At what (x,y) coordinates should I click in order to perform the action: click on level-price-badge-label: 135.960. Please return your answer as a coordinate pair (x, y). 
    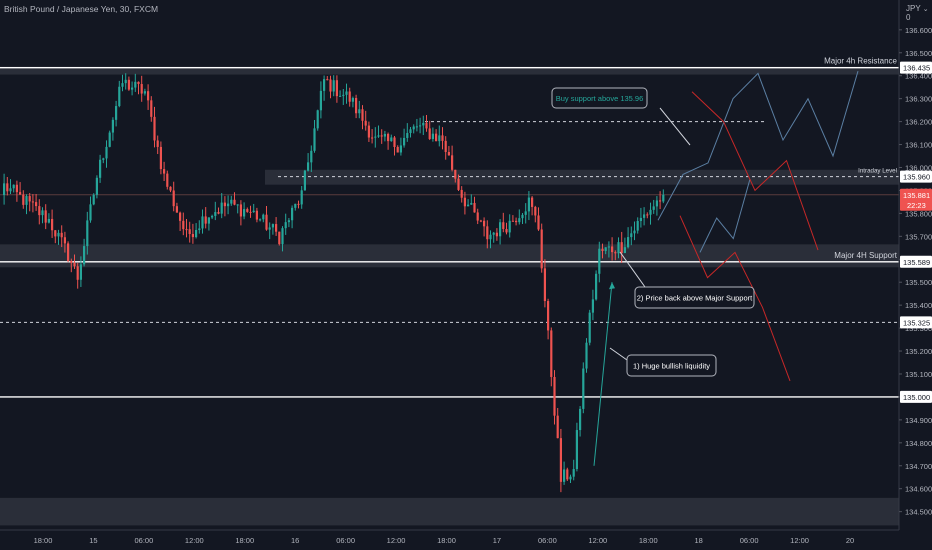
    Looking at the image, I should click on (916, 177).